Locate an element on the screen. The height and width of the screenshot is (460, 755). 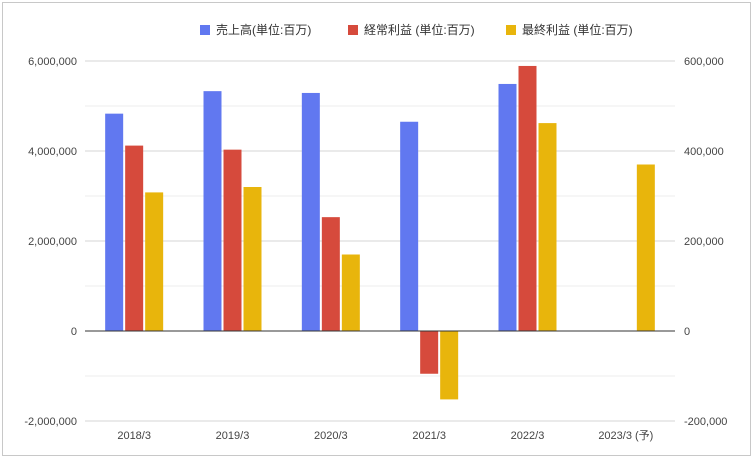
right-tick-label: 400,000 is located at coordinates (704, 152).